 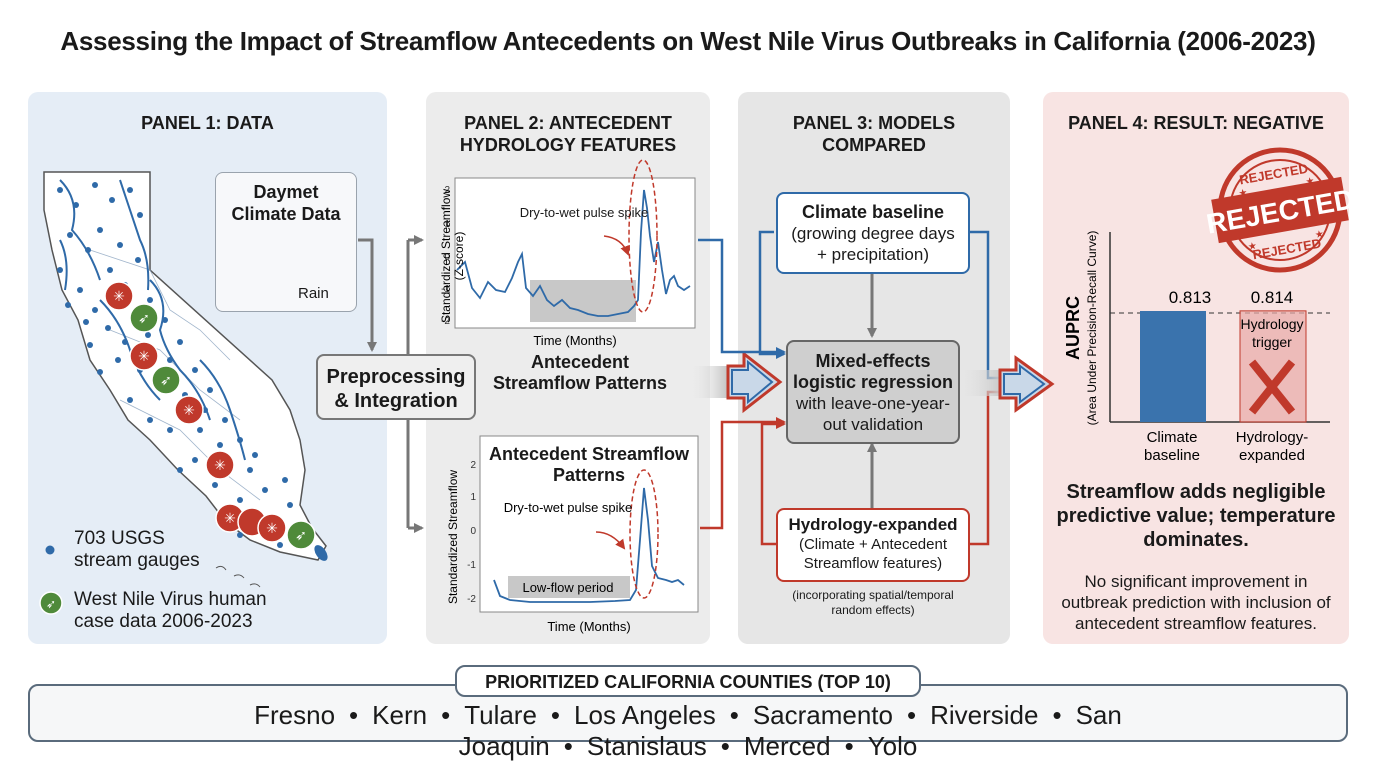 What do you see at coordinates (1280, 210) in the screenshot?
I see `rejected-stamp: REJECTED REJECTED REJECTED ★ ★ ★ ★` at bounding box center [1280, 210].